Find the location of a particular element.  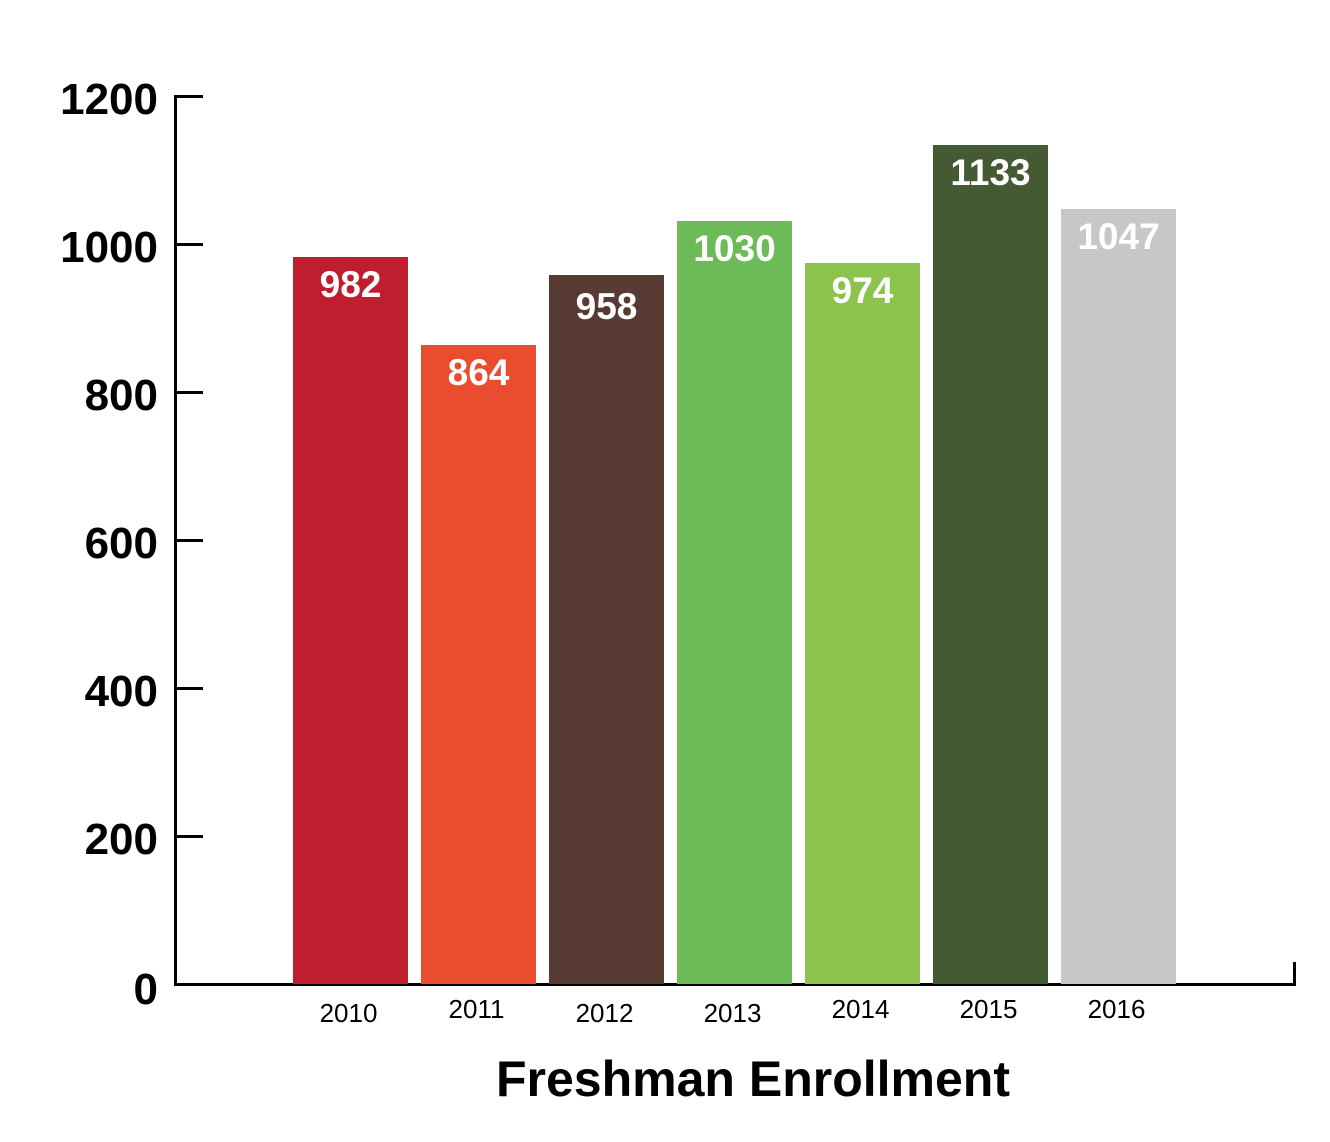

x-tick-label: 2013 is located at coordinates (732, 1013).